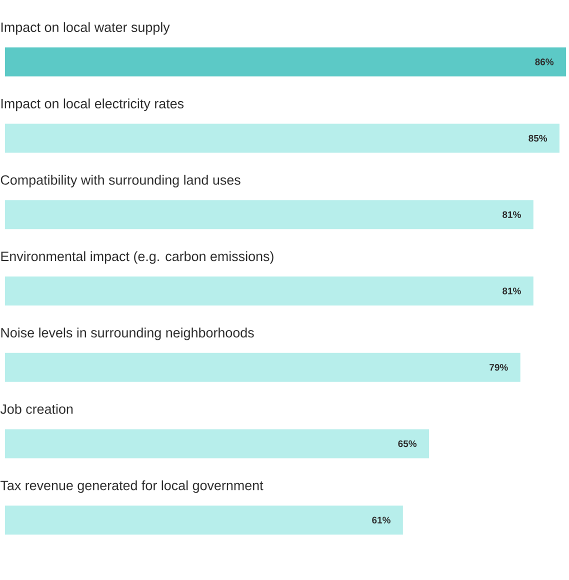 The image size is (569, 580). What do you see at coordinates (499, 367) in the screenshot?
I see `data-label: 79%` at bounding box center [499, 367].